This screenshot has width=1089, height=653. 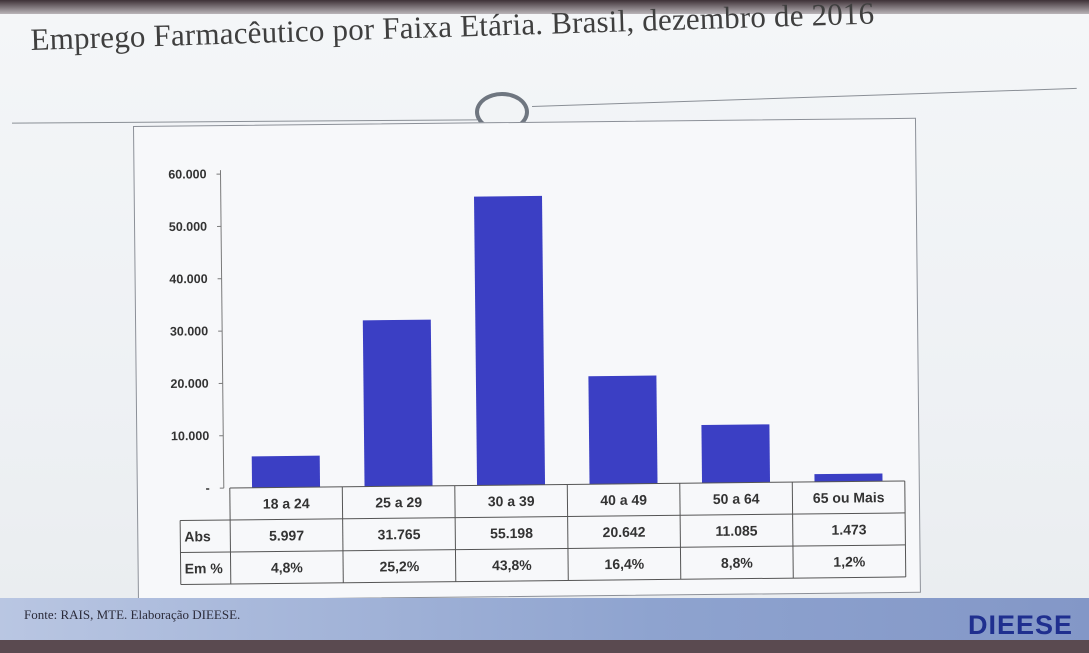 I want to click on y-tick-label: 50.000, so click(x=188, y=227).